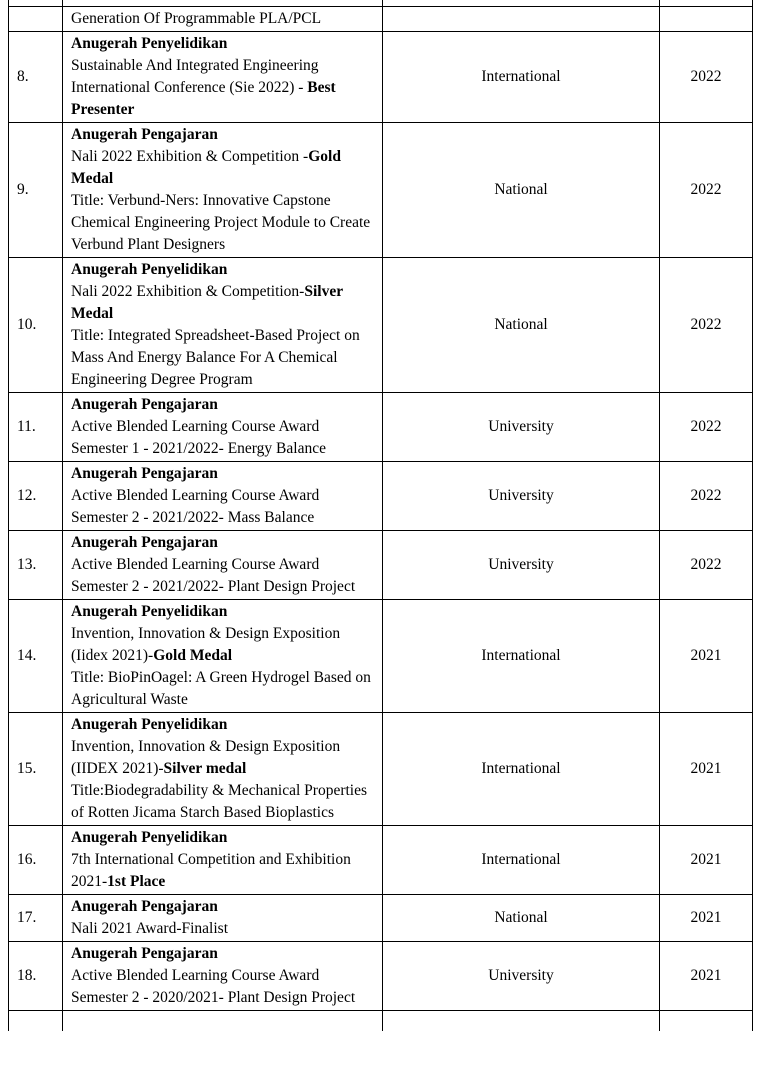 The height and width of the screenshot is (1080, 758). Describe the element at coordinates (35, 496) in the screenshot. I see `cell-number: 12.` at that location.